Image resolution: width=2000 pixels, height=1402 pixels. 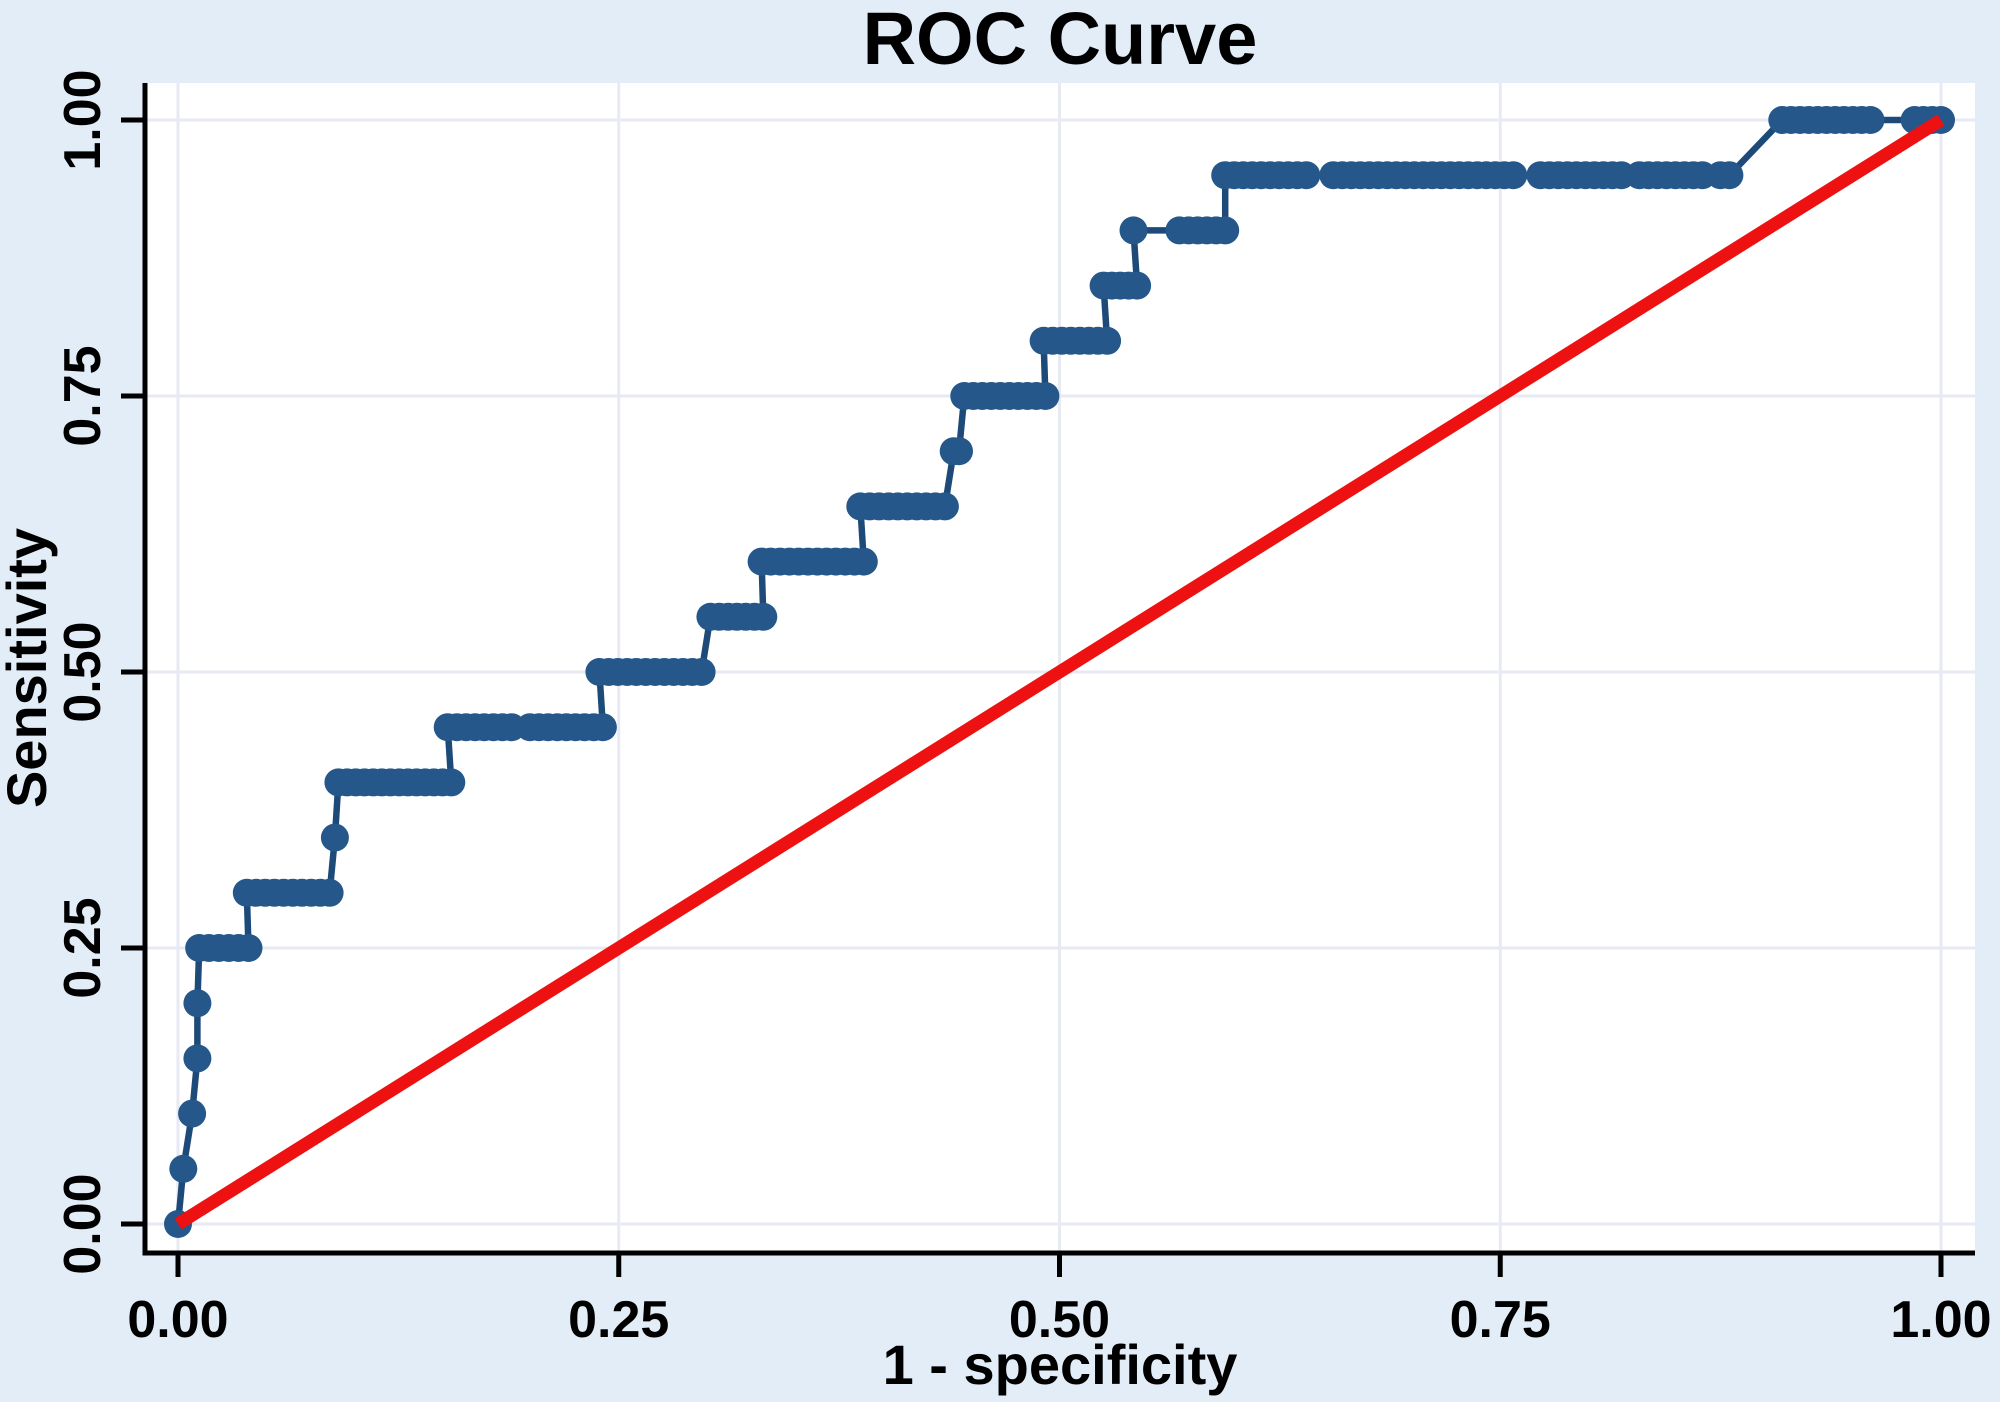 What do you see at coordinates (83, 119) in the screenshot?
I see `y-tick-label: 1.00` at bounding box center [83, 119].